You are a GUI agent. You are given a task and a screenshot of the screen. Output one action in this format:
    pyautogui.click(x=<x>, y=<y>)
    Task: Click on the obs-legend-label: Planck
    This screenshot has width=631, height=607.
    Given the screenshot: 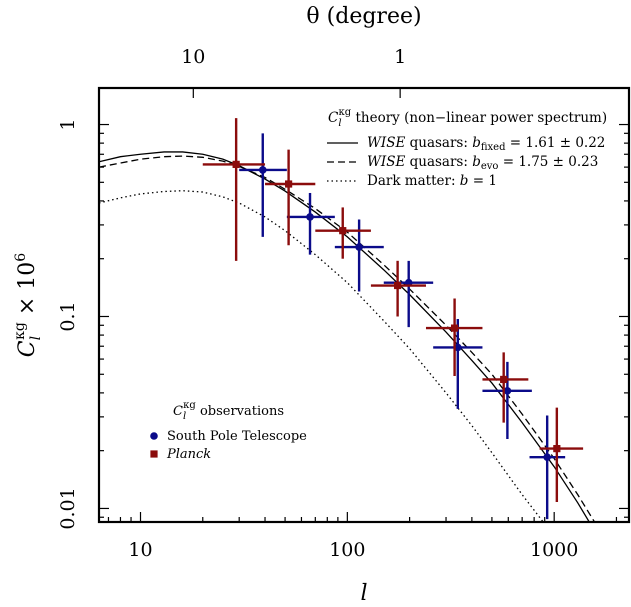 What is the action you would take?
    pyautogui.click(x=188, y=454)
    